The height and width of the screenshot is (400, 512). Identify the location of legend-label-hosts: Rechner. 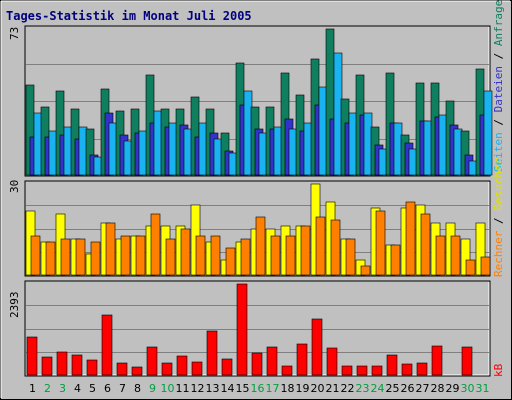
(498, 253).